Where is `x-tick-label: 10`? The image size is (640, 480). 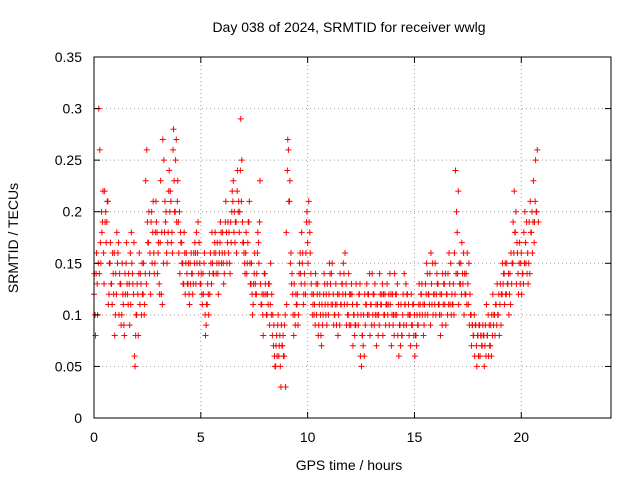
x-tick-label: 10 is located at coordinates (308, 437).